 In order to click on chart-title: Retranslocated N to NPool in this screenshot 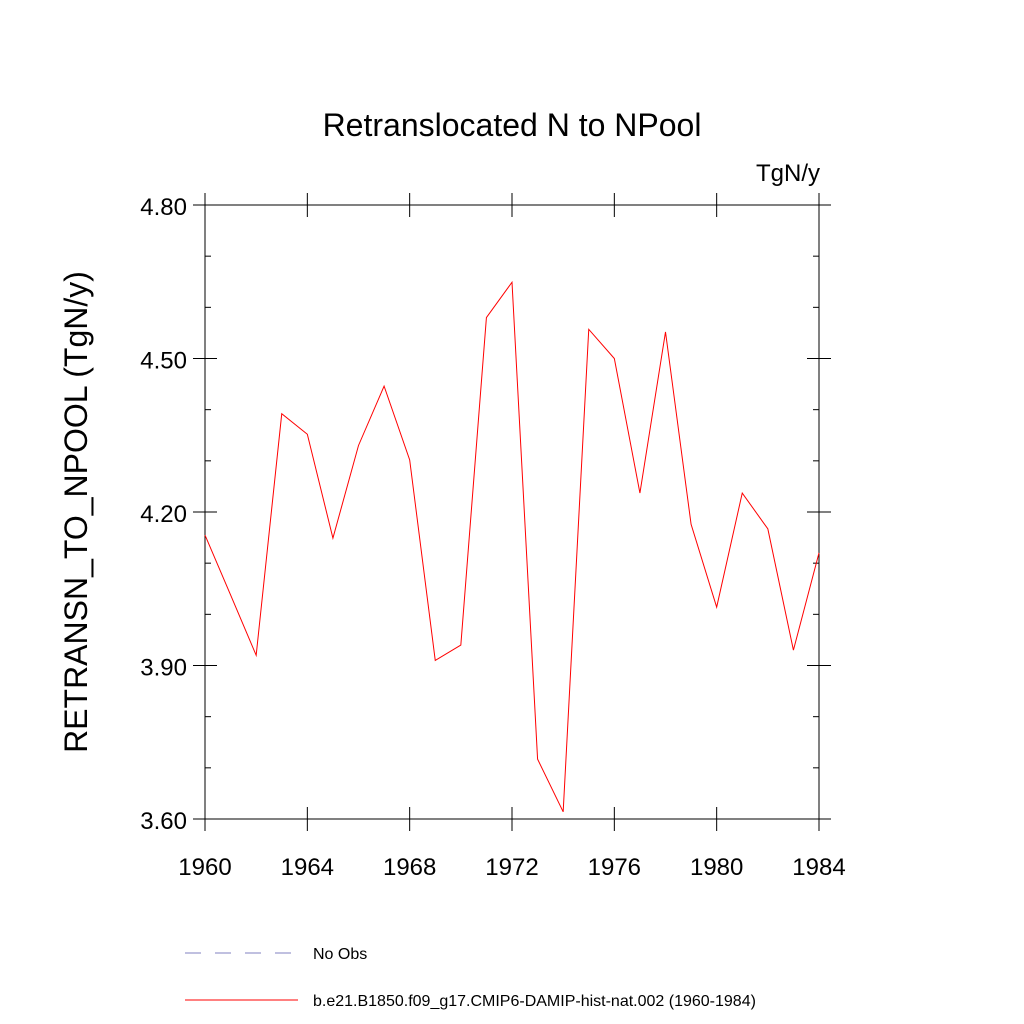, I will do `click(512, 125)`.